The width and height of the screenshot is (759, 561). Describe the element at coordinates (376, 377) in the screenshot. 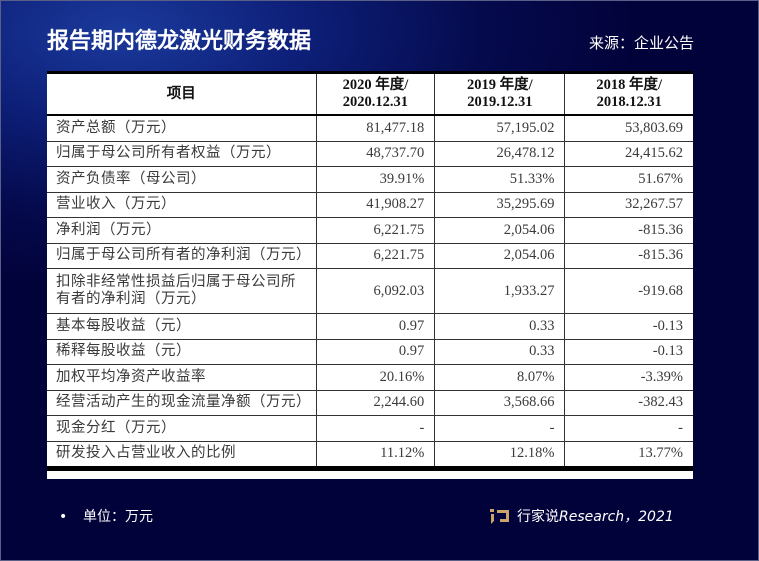

I see `cell-2020: 20.16%` at that location.